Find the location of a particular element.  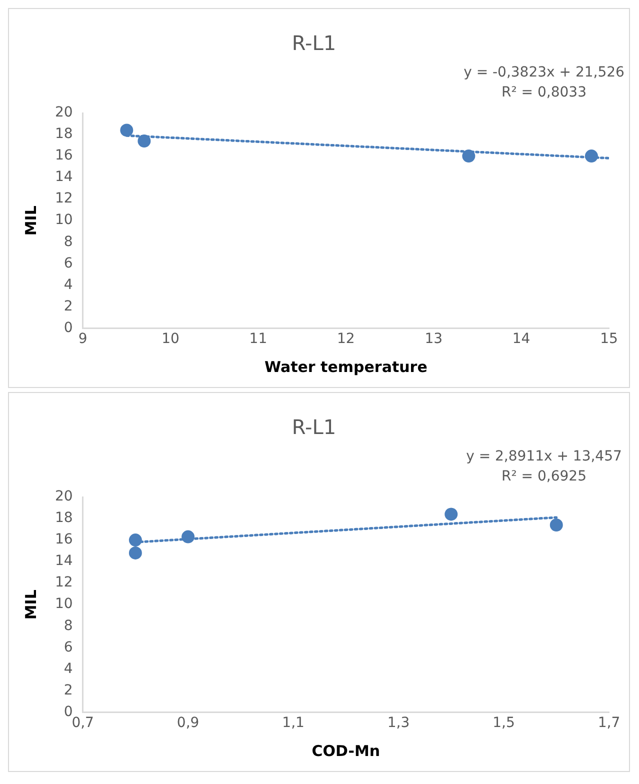

x-tick-label: 0,7 is located at coordinates (83, 723).